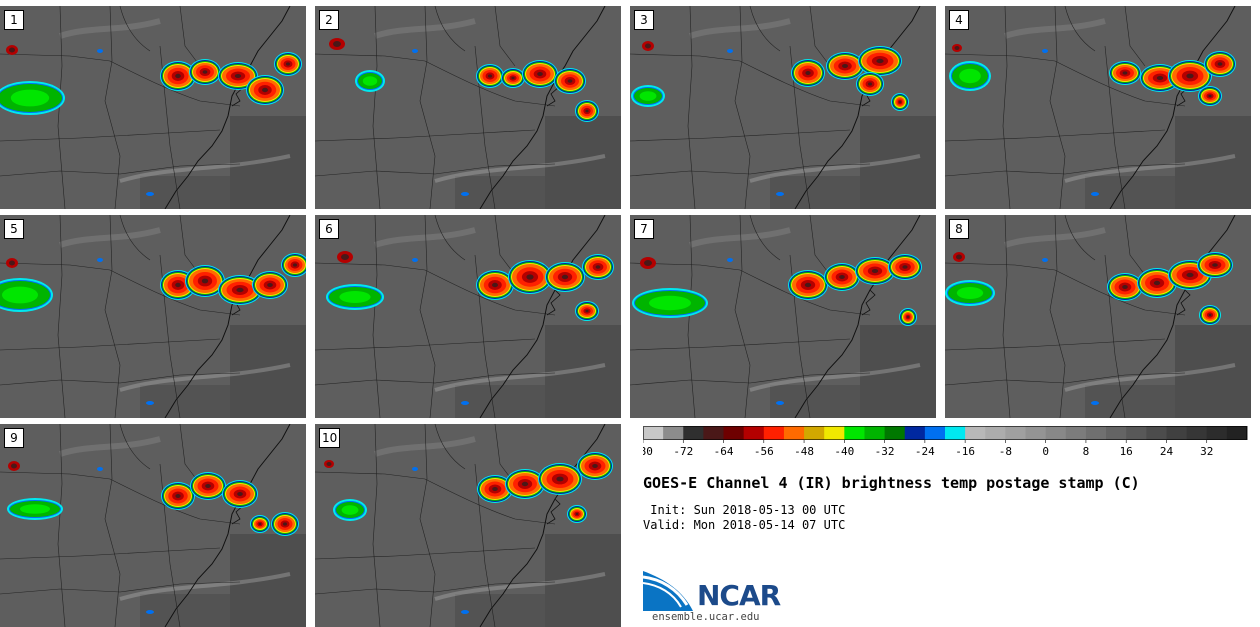 This screenshot has height=627, width=1260. What do you see at coordinates (739, 595) in the screenshot?
I see `ncar-logo-text: NCAR` at bounding box center [739, 595].